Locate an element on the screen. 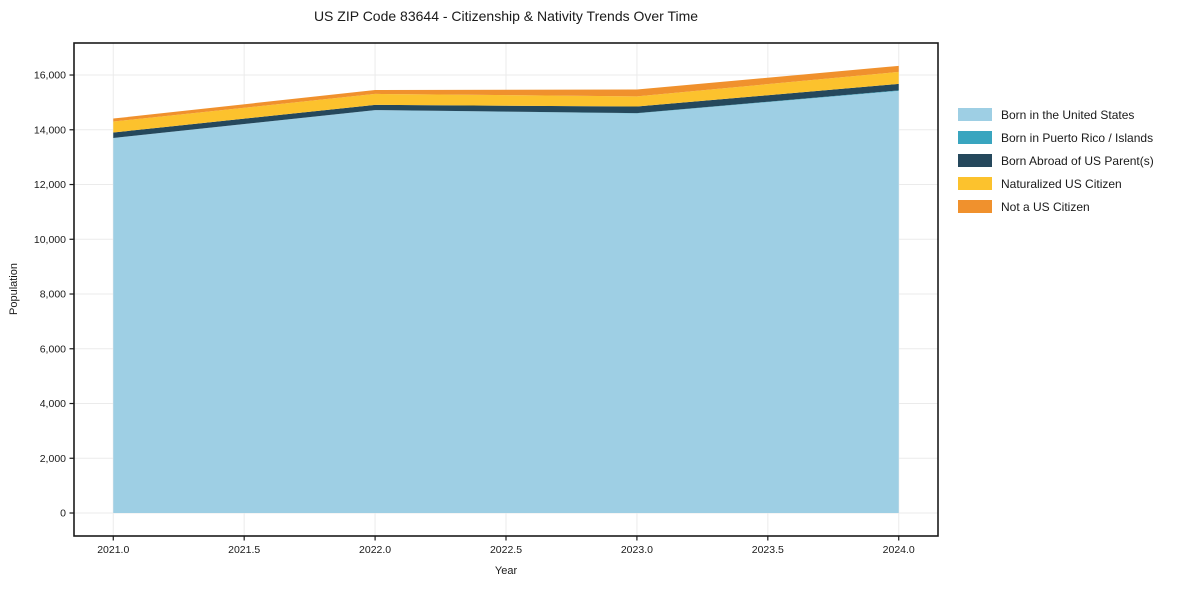  x-tick-label: 2022.5 is located at coordinates (506, 550).